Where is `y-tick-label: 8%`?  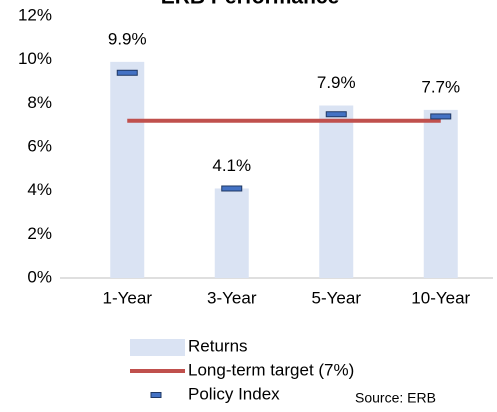 y-tick-label: 8% is located at coordinates (39, 102).